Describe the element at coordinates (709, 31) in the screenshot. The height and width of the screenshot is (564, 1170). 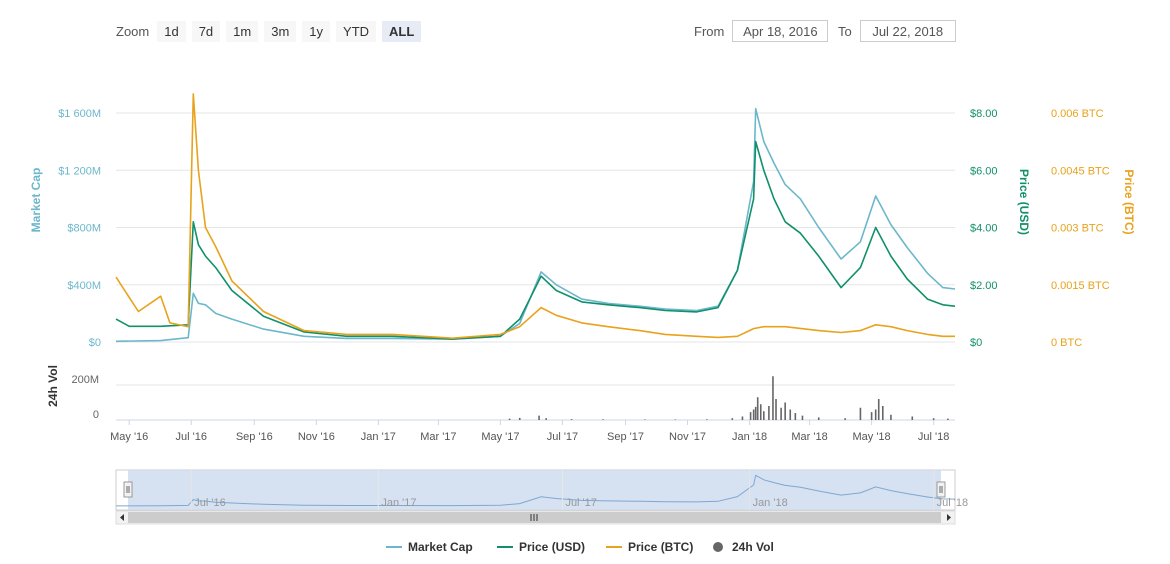
I see `range-from-label: From` at that location.